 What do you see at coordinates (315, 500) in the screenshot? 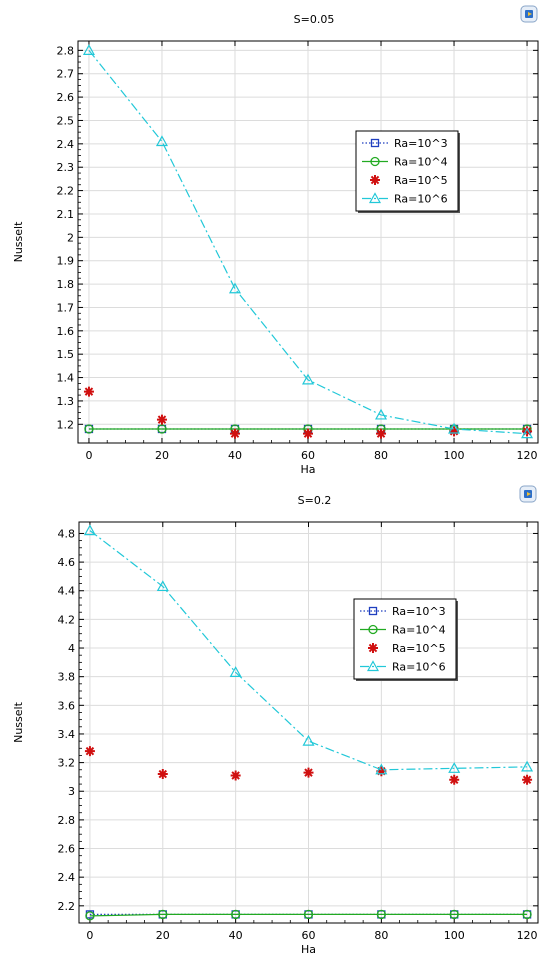
I see `chart-title: S=0.2` at bounding box center [315, 500].